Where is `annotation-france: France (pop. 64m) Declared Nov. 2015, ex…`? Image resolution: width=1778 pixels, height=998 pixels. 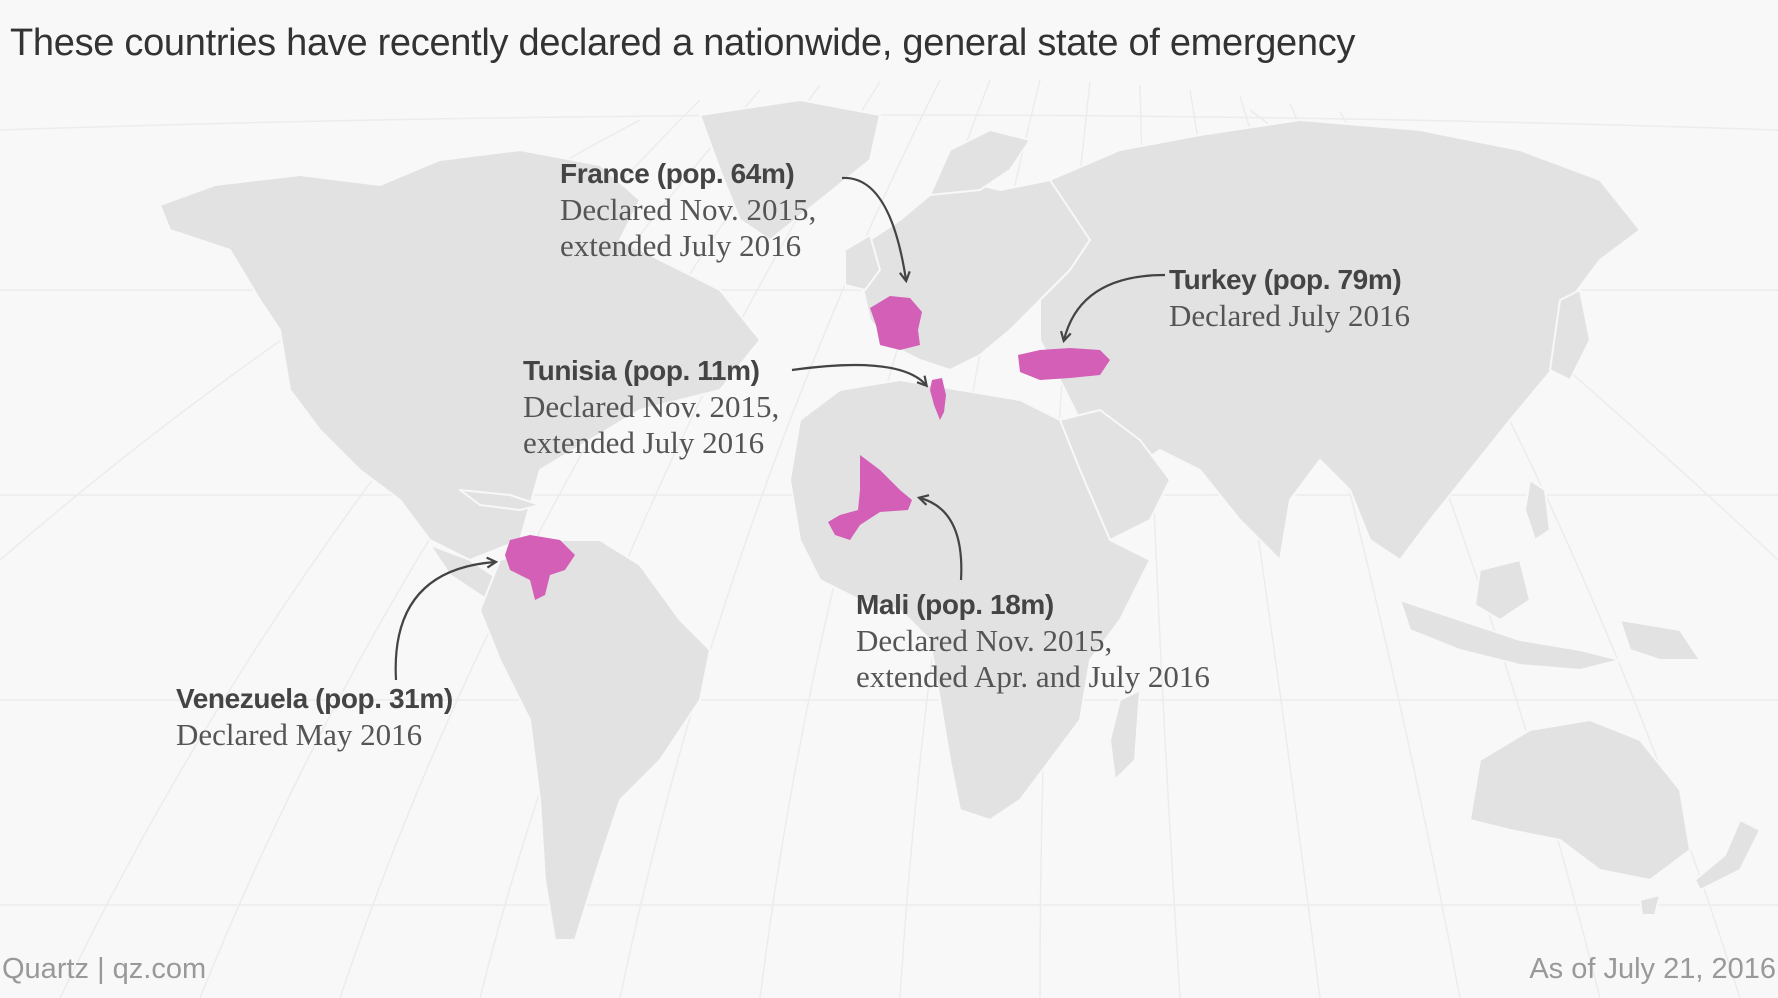
annotation-france: France (pop. 64m) Declared Nov. 2015, ex… is located at coordinates (688, 210).